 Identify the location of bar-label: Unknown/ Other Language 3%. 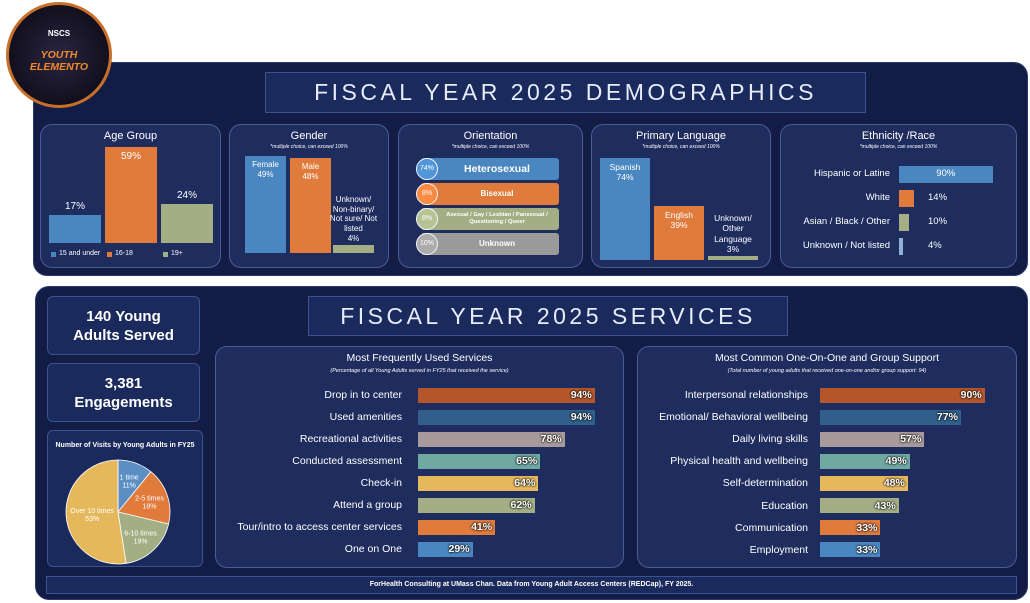
(733, 233).